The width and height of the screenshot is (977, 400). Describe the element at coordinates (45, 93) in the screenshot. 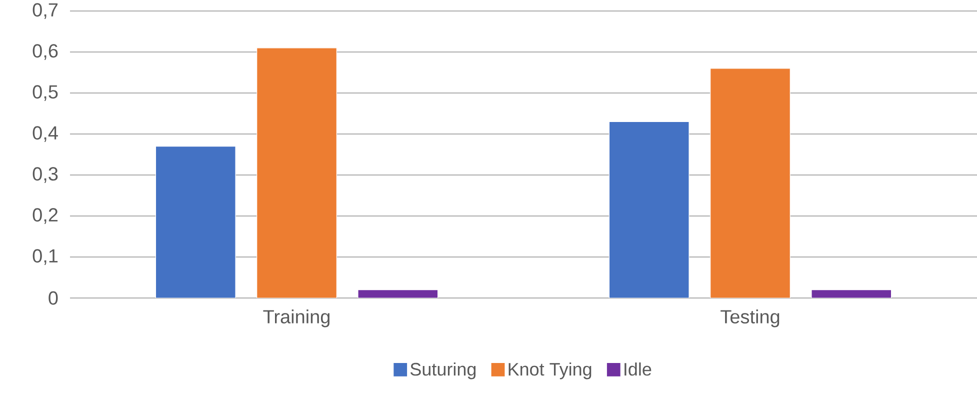

I see `y-tick-label: 0,5` at that location.